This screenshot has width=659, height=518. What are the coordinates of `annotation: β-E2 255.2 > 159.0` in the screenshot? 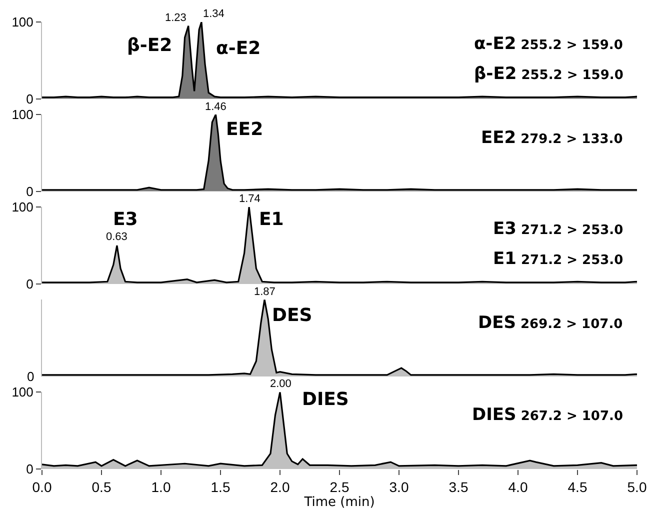 It's located at (549, 74).